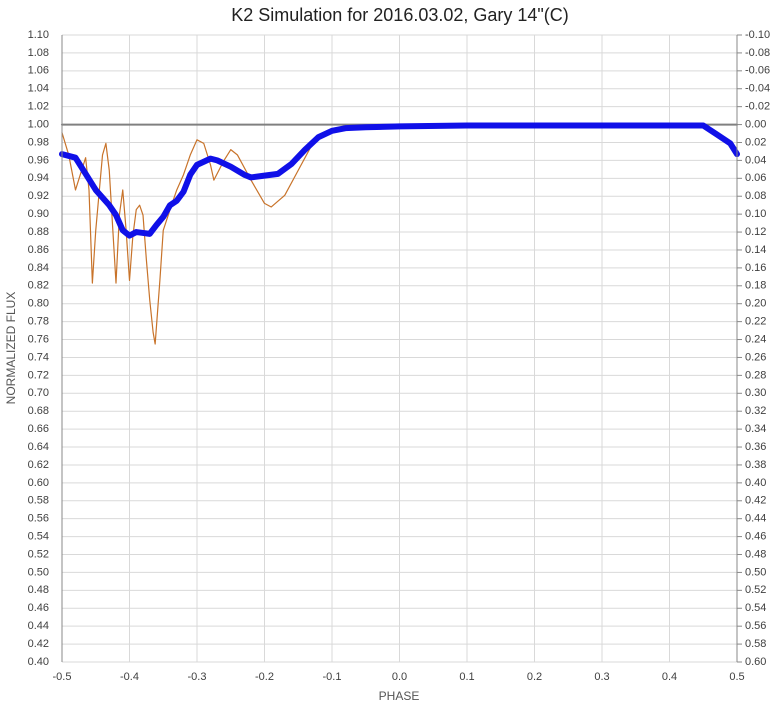  Describe the element at coordinates (755, 232) in the screenshot. I see `y2-tick-label: 0.12` at that location.